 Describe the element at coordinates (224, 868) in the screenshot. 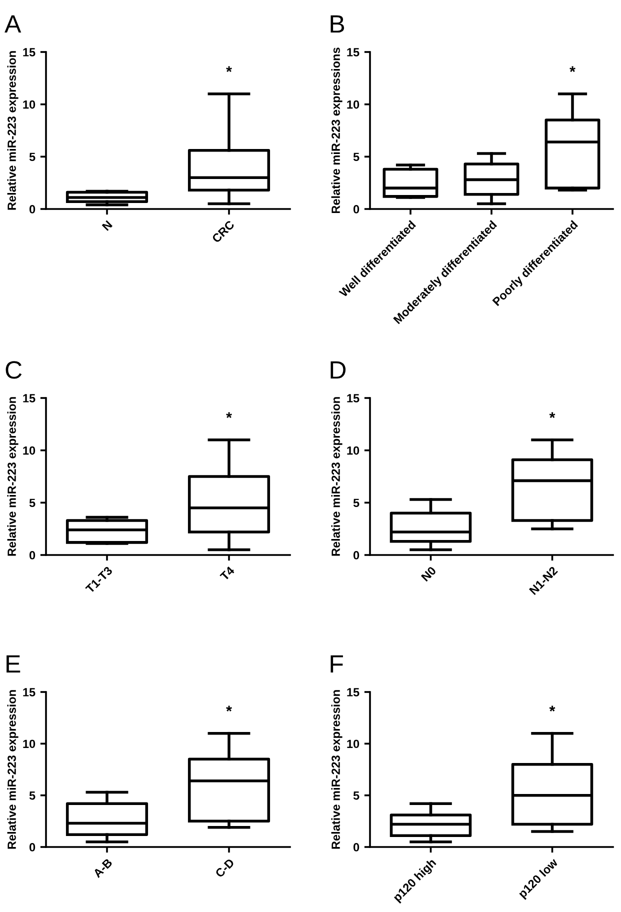

I see `x-tick-label: C-D` at that location.